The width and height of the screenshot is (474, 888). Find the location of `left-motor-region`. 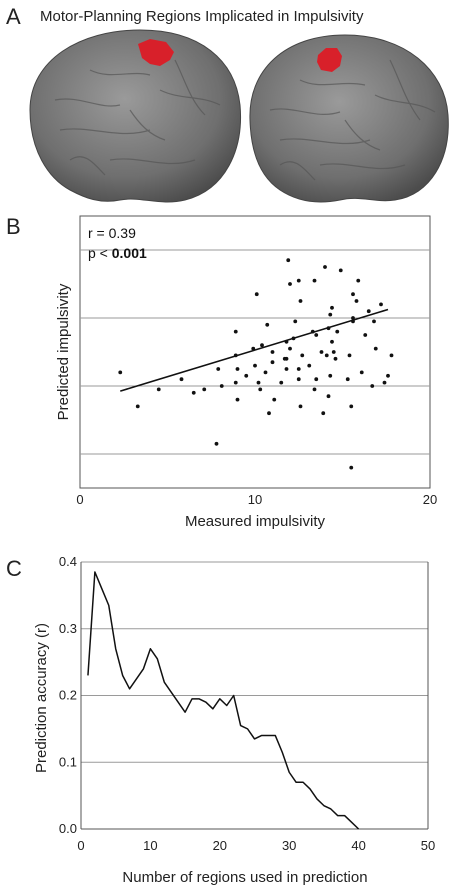

left-motor-region is located at coordinates (156, 52).